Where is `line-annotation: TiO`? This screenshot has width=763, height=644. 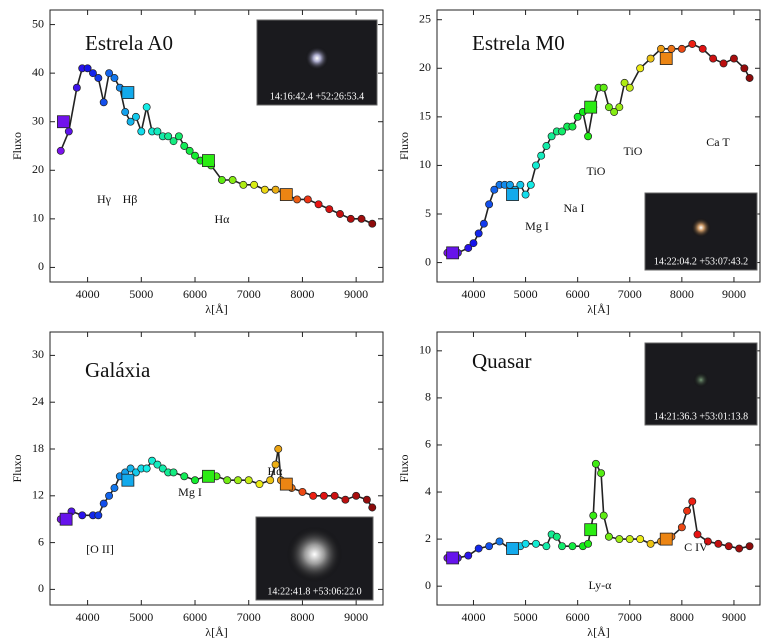
line-annotation: TiO is located at coordinates (596, 171).